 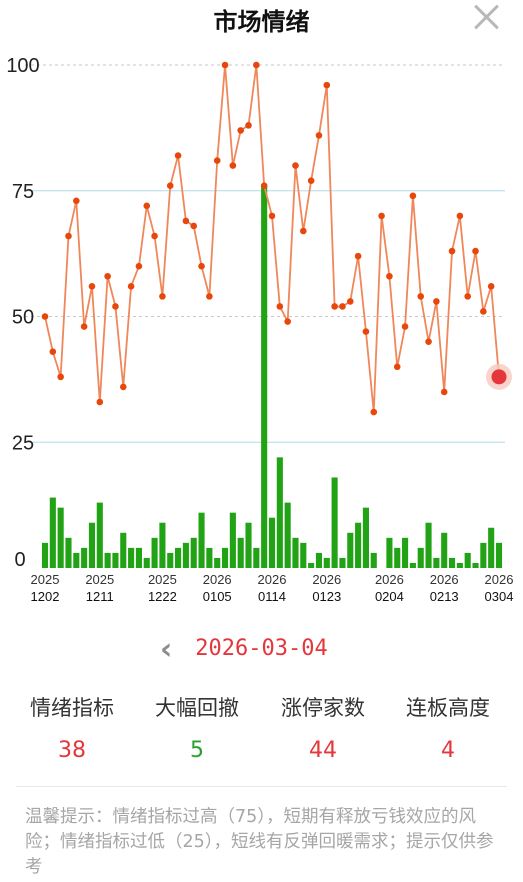 What do you see at coordinates (23, 192) in the screenshot?
I see `y-tick-label: 75` at bounding box center [23, 192].